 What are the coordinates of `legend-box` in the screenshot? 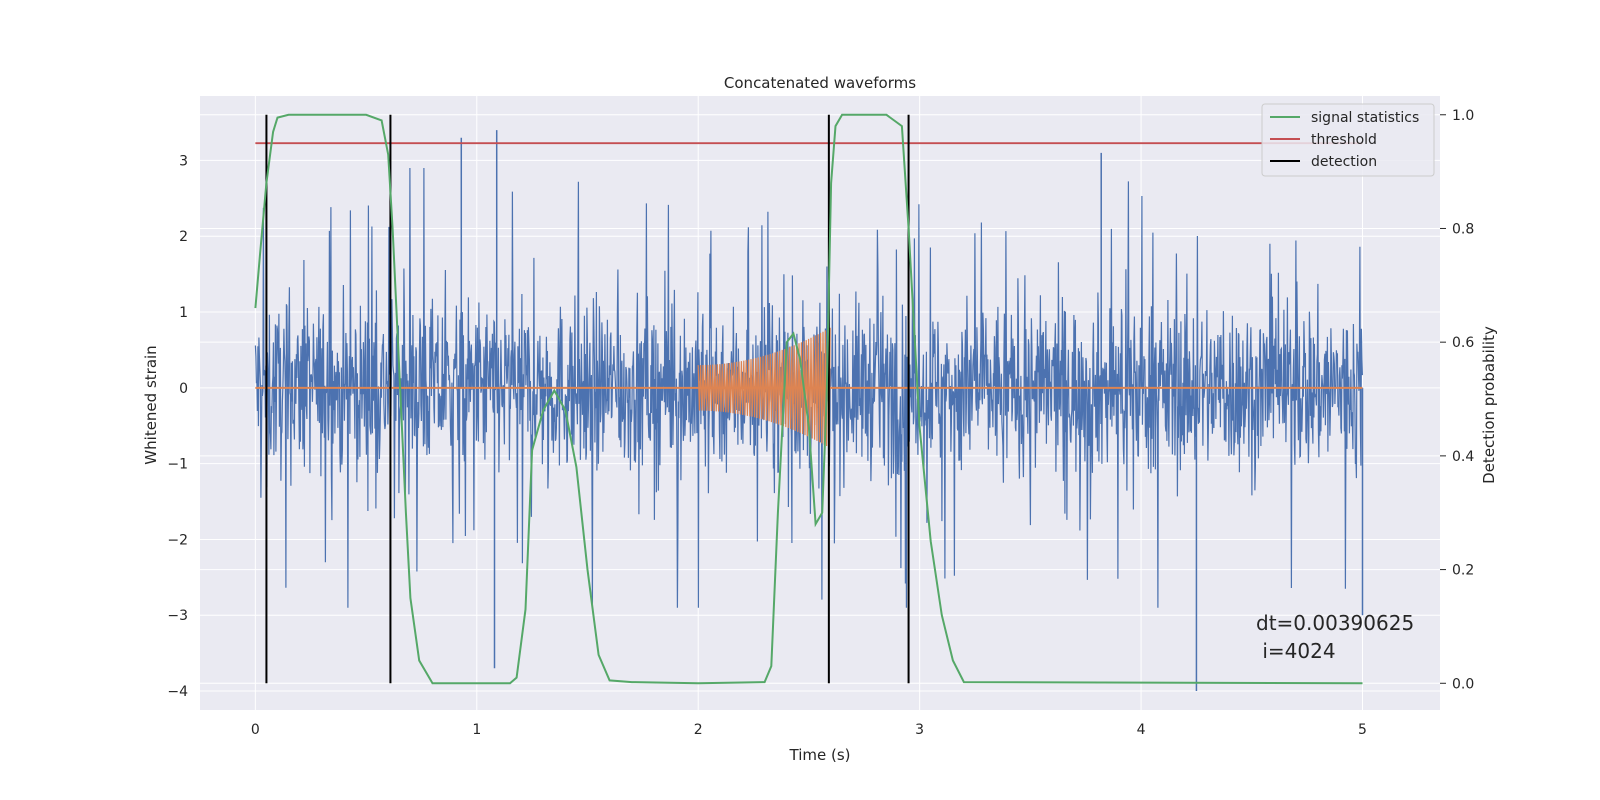 It's located at (1348, 140).